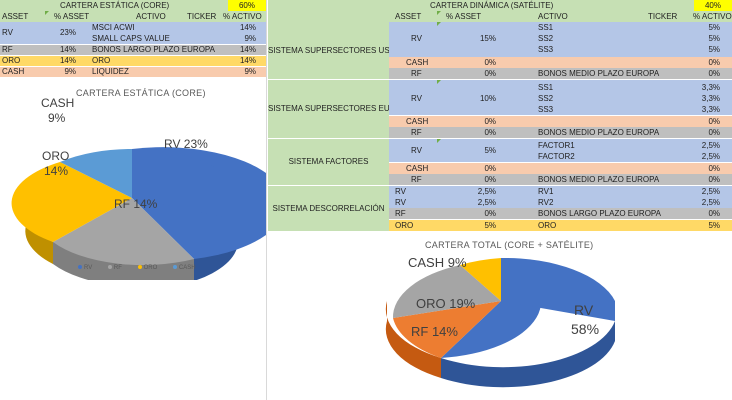 This screenshot has height=400, width=732. I want to click on pie-svg, so click(138, 213).